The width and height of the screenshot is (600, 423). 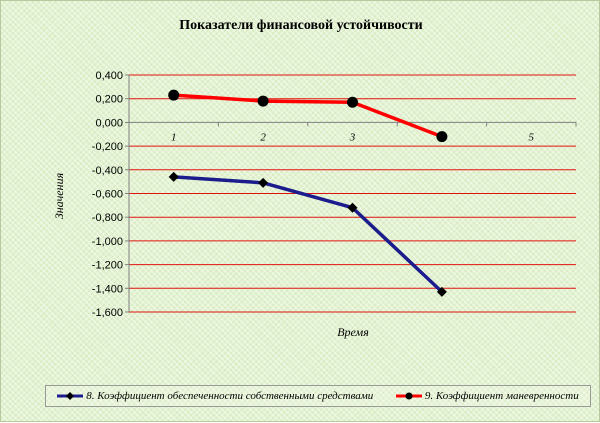 I want to click on y-tick-label: -0,200, so click(x=107, y=147).